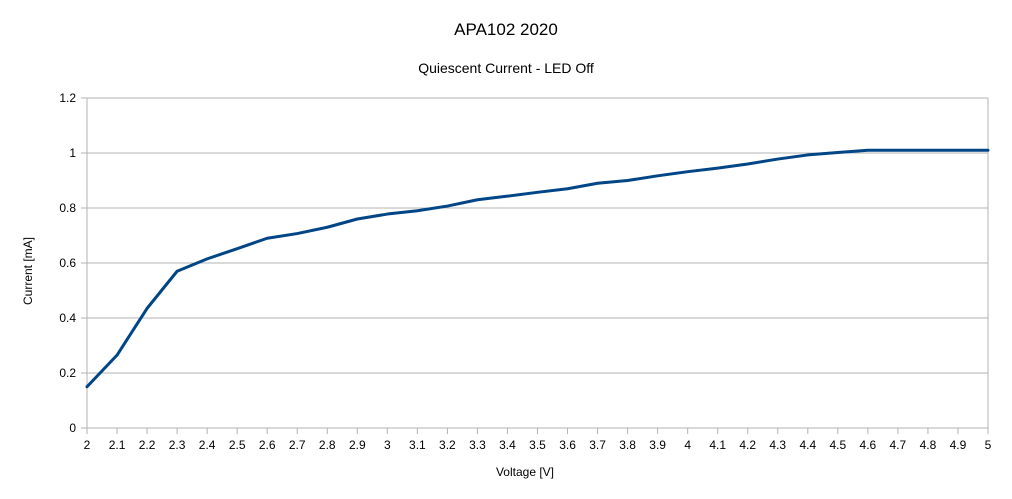  I want to click on y-tick-label: 0.6, so click(67, 263).